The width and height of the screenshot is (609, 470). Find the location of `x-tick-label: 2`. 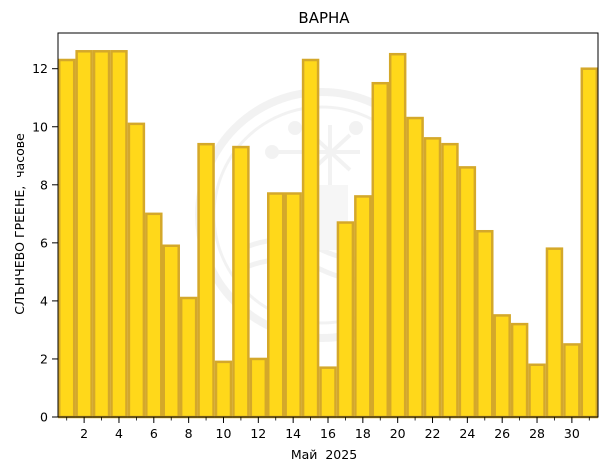

x-tick-label: 2 is located at coordinates (84, 433).